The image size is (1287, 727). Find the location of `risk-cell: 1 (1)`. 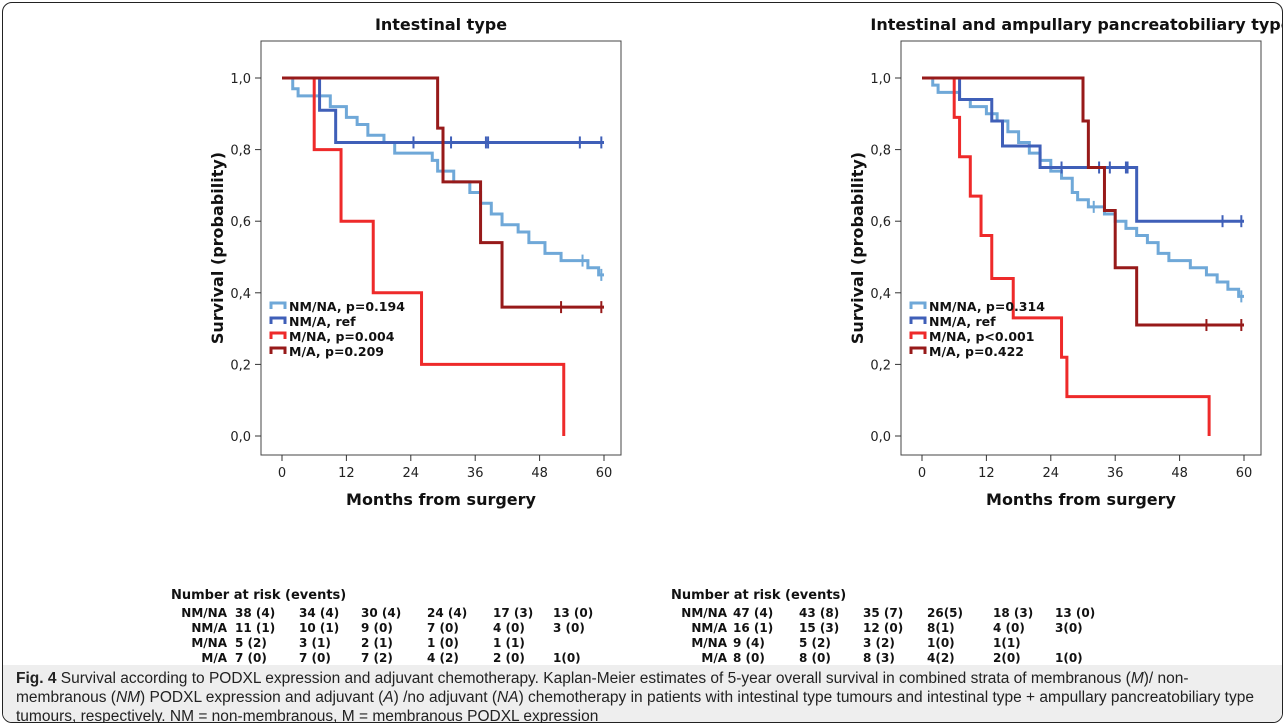

risk-cell: 1 (1) is located at coordinates (509, 643).